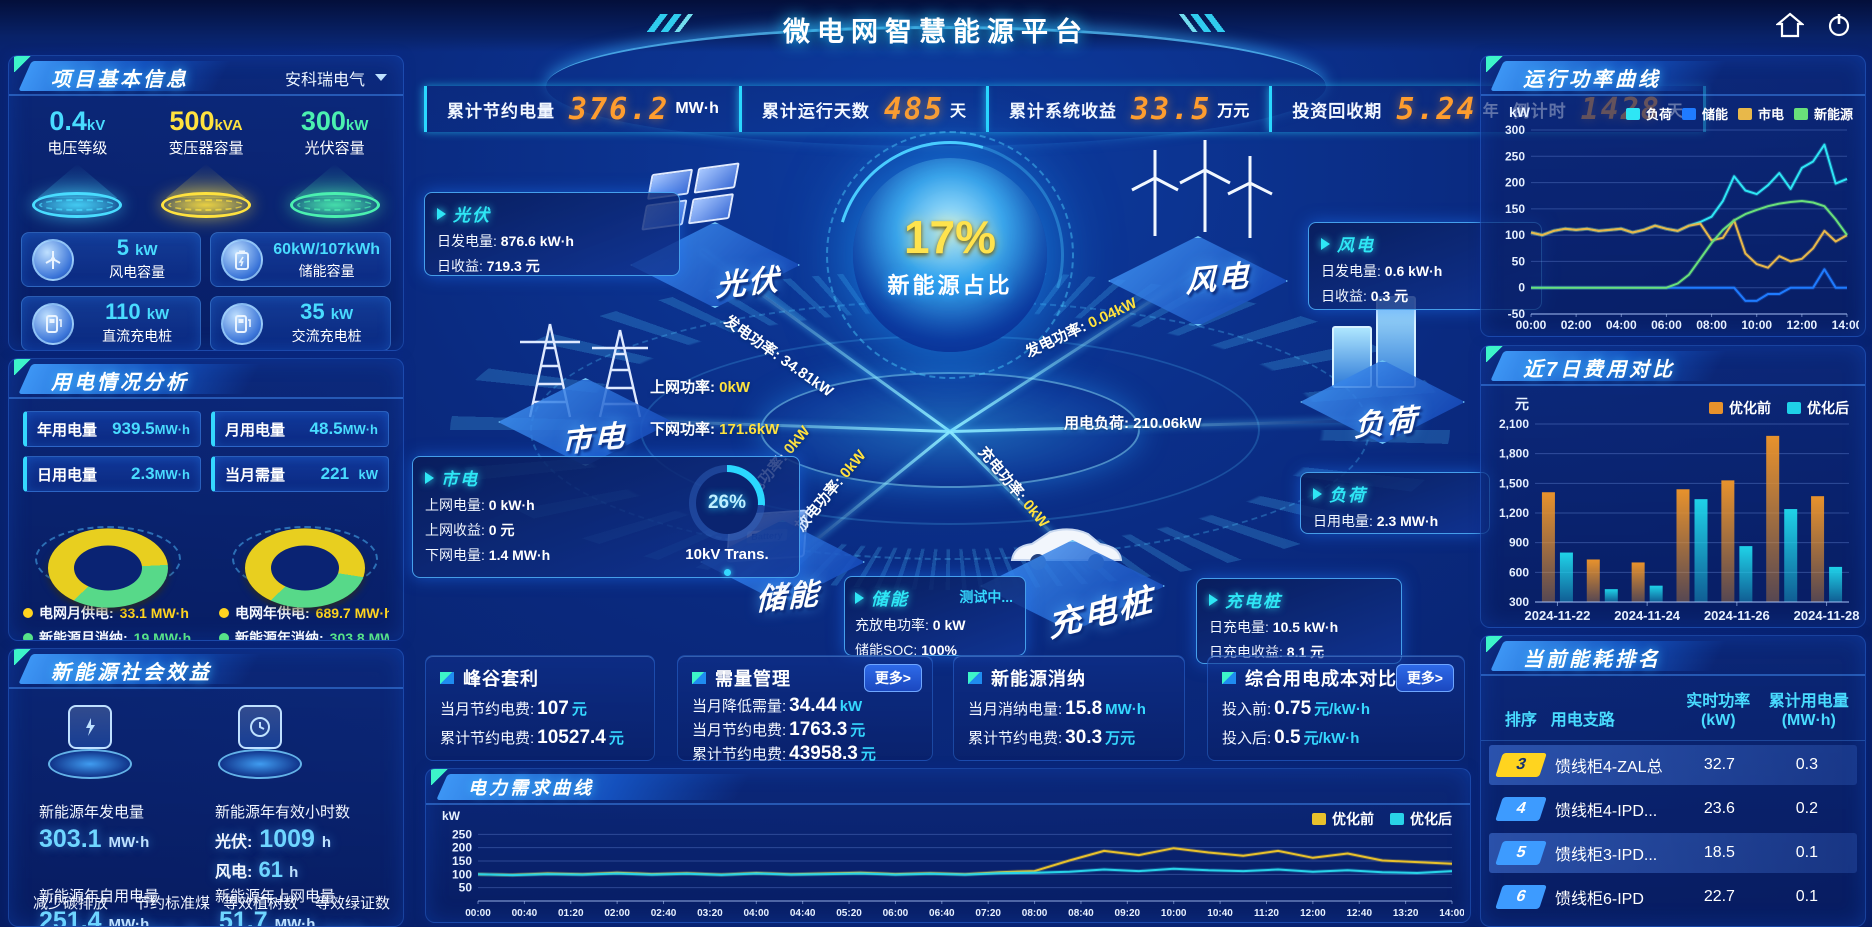 This screenshot has height=927, width=1872. What do you see at coordinates (173, 903) in the screenshot?
I see `coal-label: 节约标准煤` at bounding box center [173, 903].